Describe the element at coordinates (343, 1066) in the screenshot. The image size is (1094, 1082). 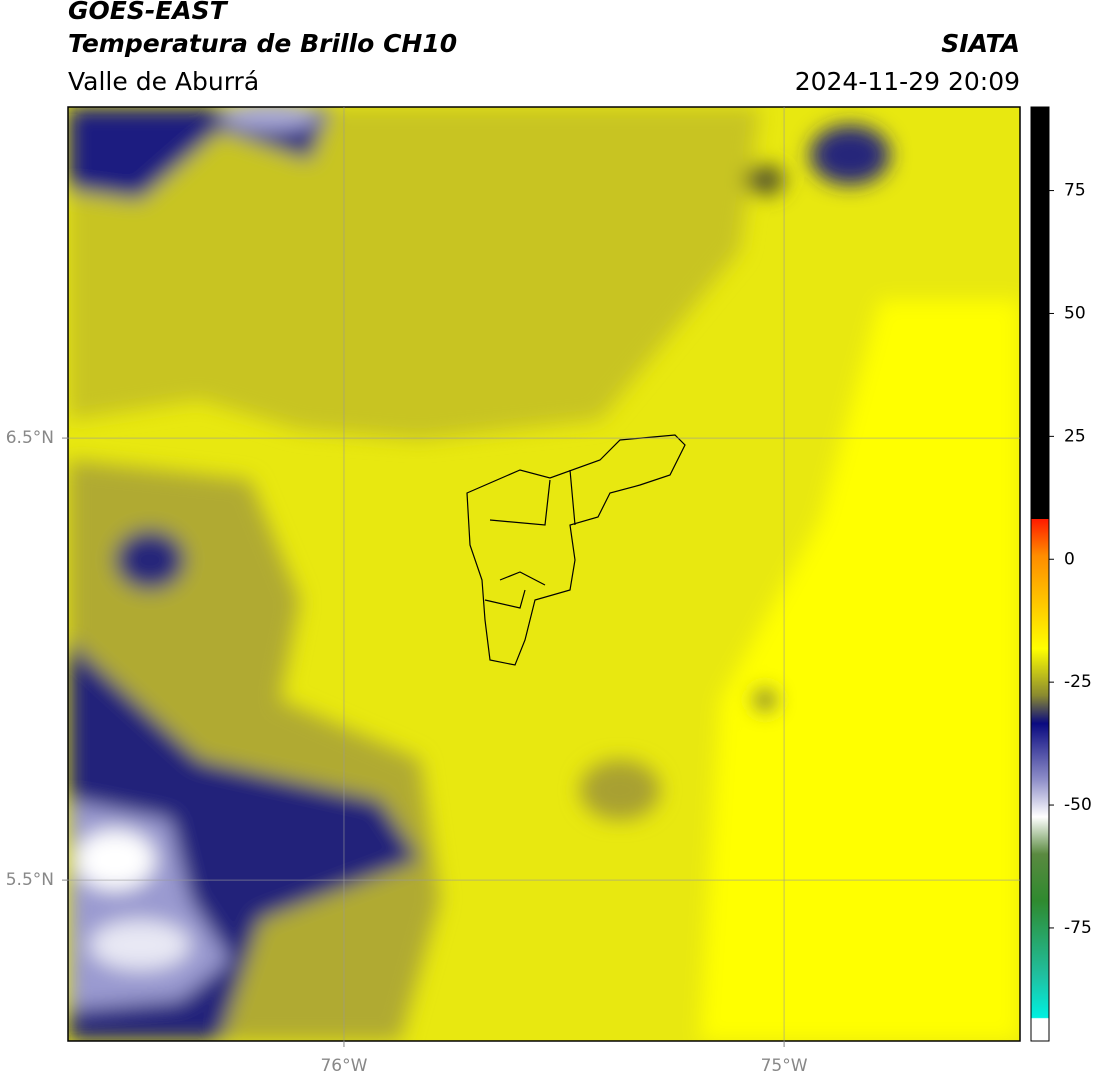
I see `lon-tick-label: 76°W` at that location.